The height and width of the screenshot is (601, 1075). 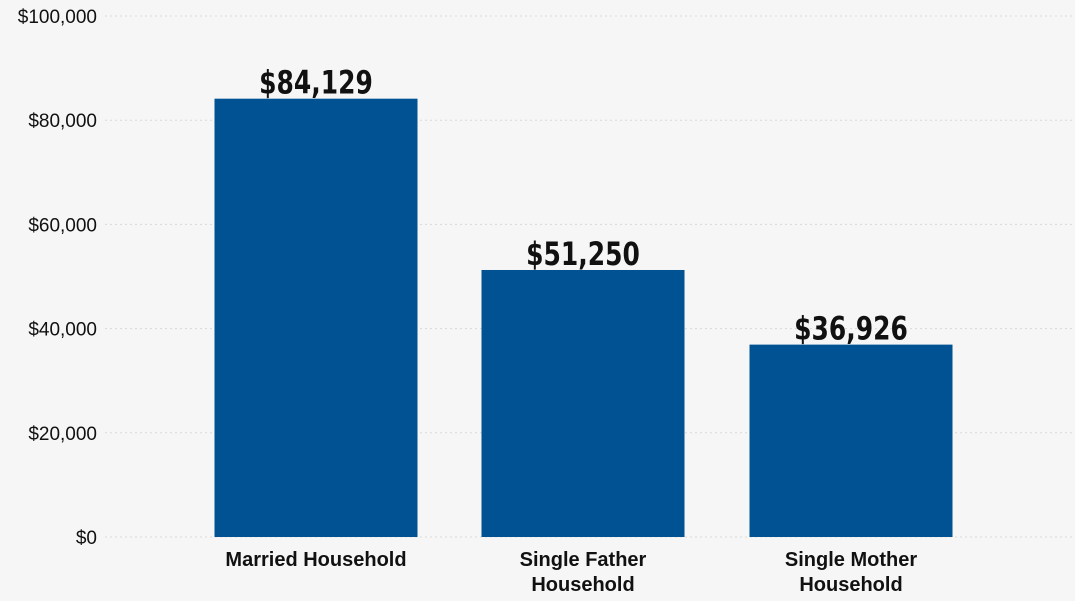 I want to click on y-tick-label: $0, so click(x=86, y=538).